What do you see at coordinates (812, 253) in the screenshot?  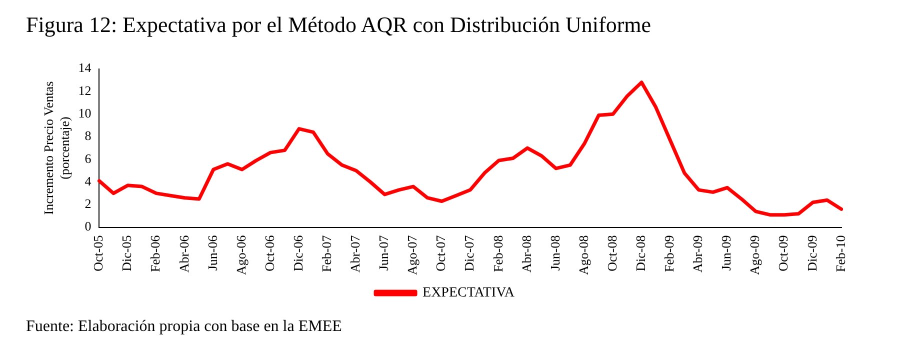 I see `x-tick-label: Dic-09` at bounding box center [812, 253].